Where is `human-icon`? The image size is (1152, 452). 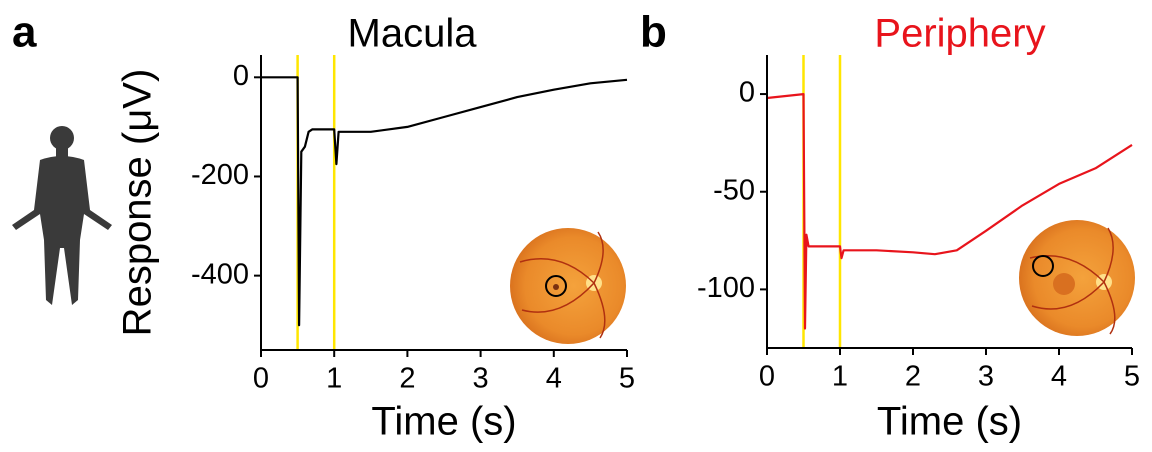 human-icon is located at coordinates (62, 215).